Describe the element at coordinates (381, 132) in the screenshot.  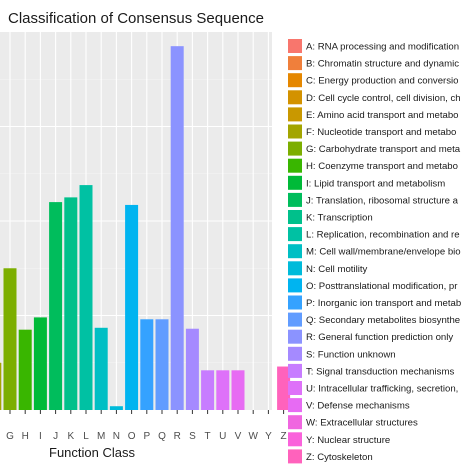
I see `legend-label: F: Nucleotide transport and metabo` at that location.